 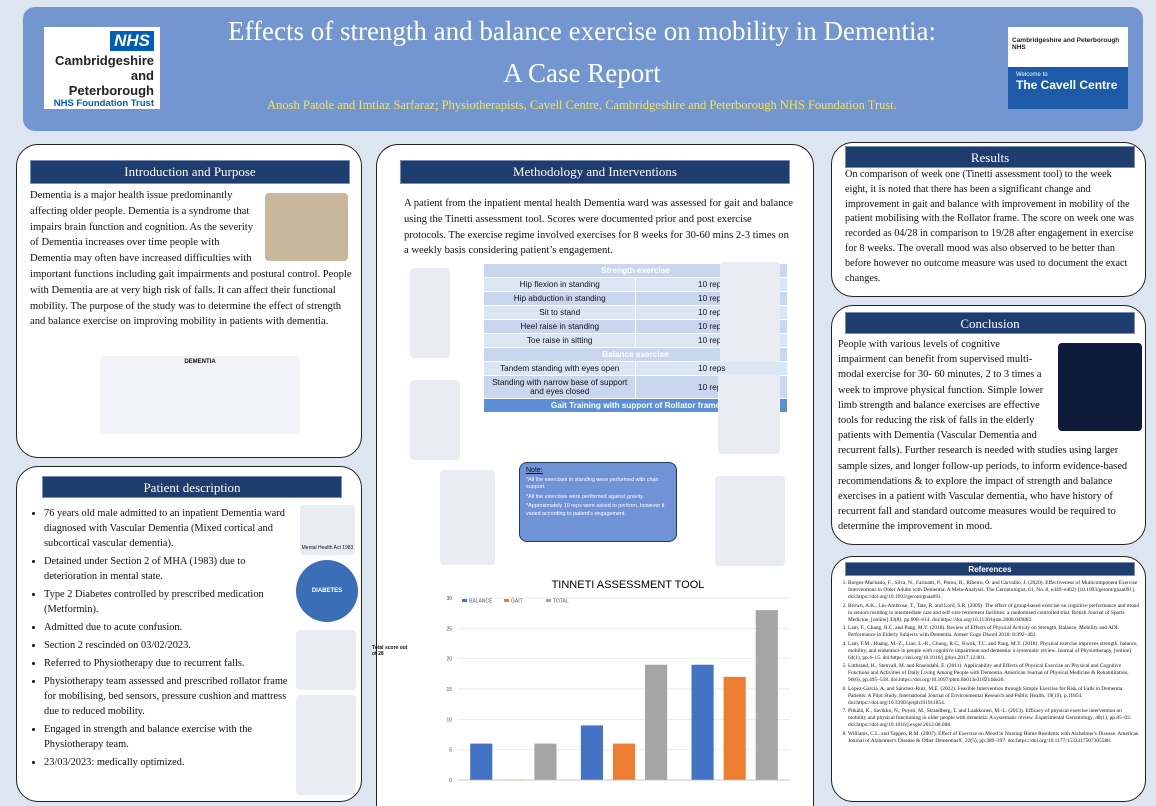 I want to click on table-cell: Hip abduction in standing, so click(x=559, y=298).